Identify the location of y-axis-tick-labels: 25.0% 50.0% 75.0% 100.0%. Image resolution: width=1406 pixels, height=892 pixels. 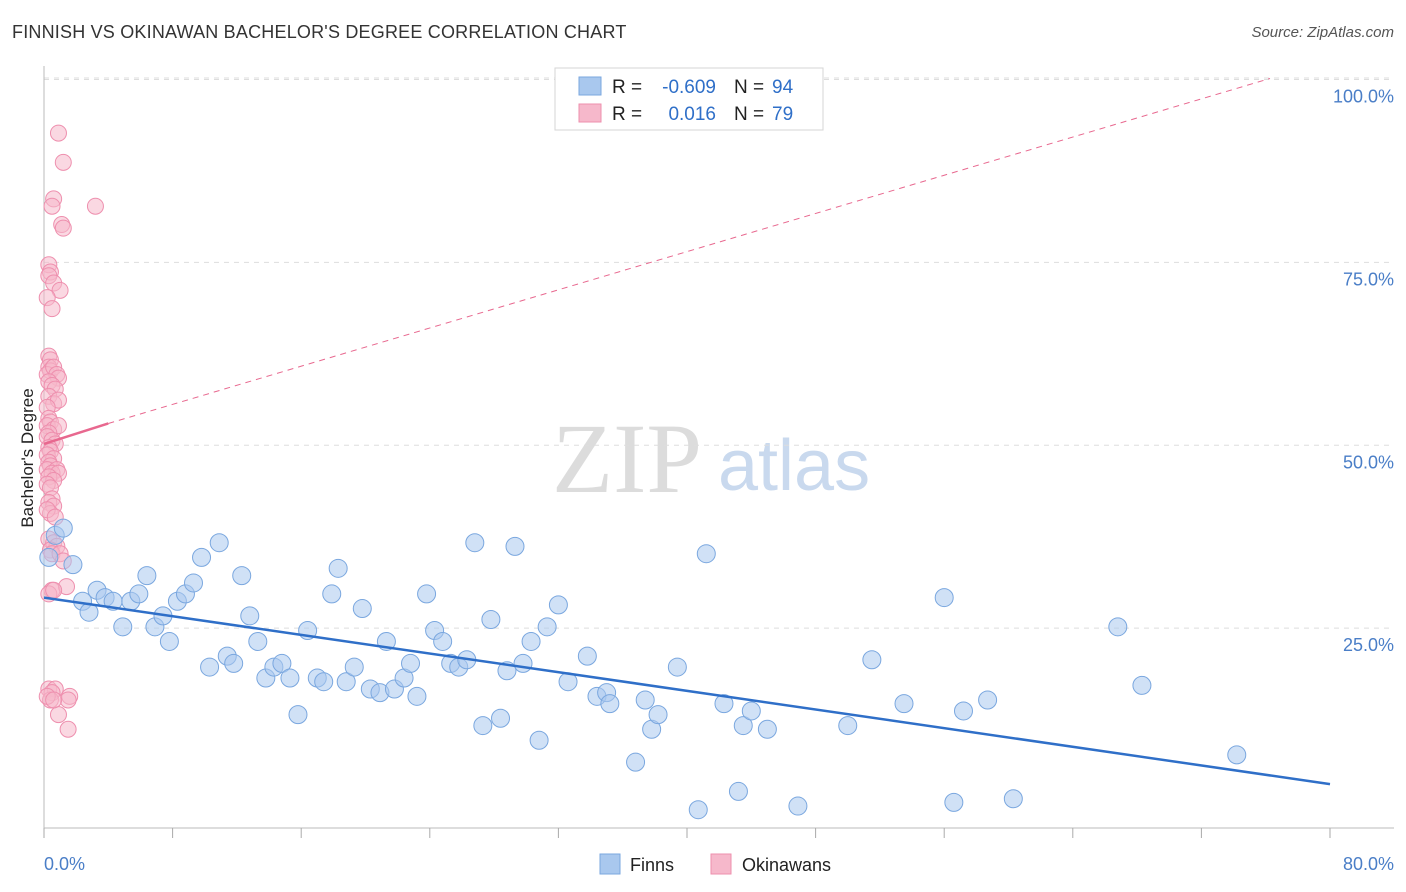
(1363, 371).